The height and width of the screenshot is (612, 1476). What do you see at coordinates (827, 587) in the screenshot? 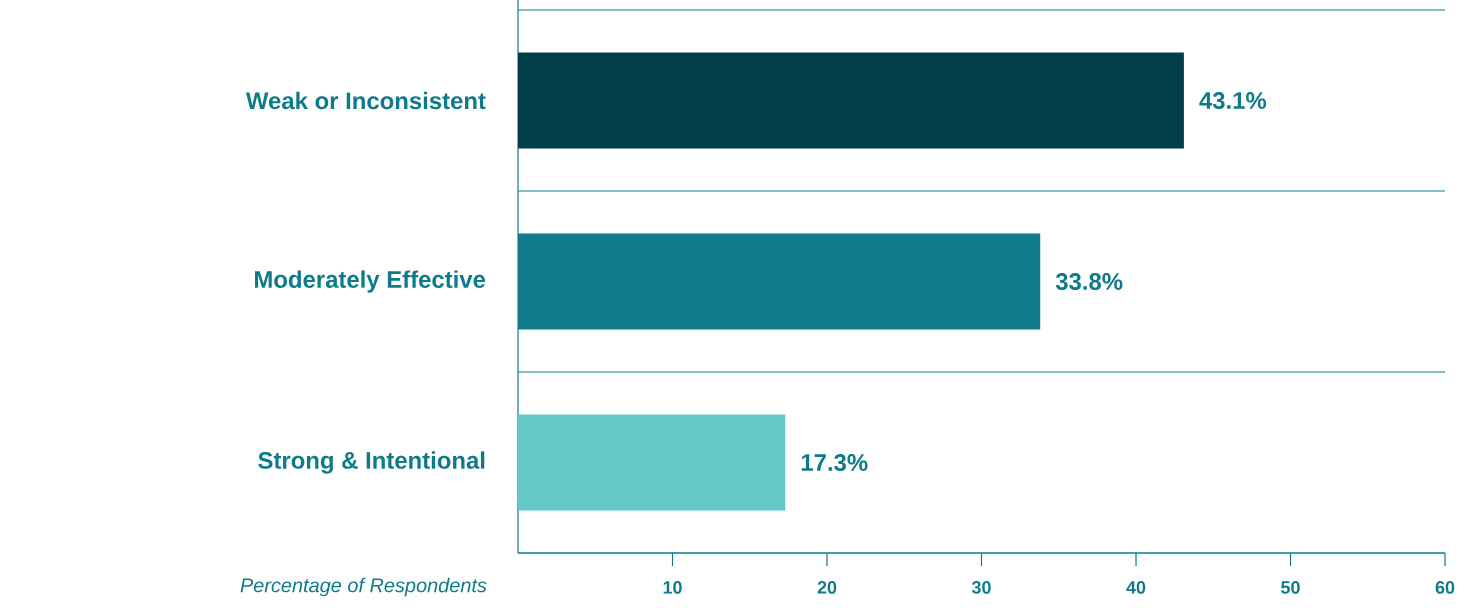
I see `x-tick-label: 20` at bounding box center [827, 587].